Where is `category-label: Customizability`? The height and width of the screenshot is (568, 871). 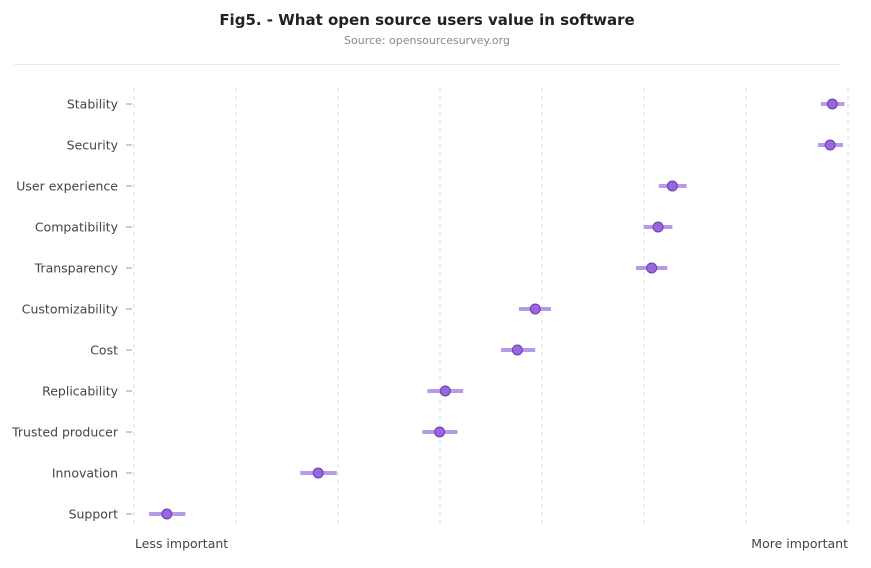
category-label: Customizability is located at coordinates (70, 309).